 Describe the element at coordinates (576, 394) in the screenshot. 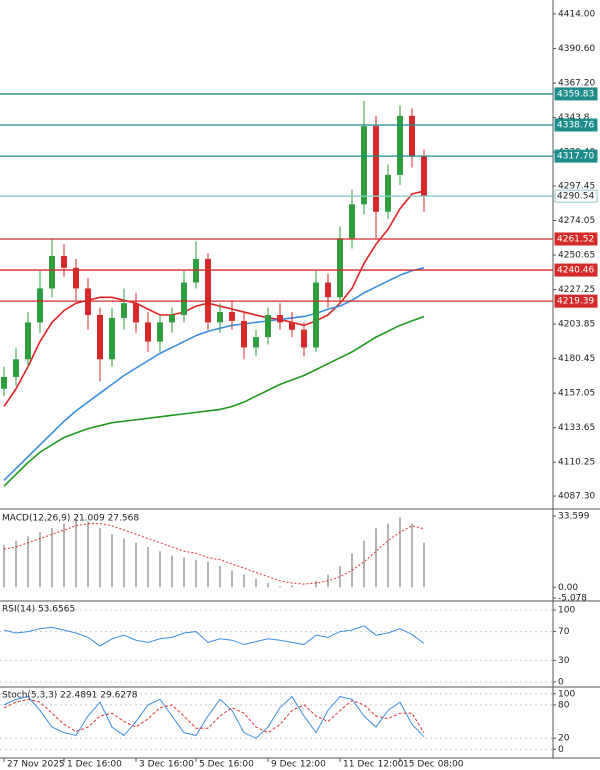

I see `y-tick-label: 4157.05` at that location.